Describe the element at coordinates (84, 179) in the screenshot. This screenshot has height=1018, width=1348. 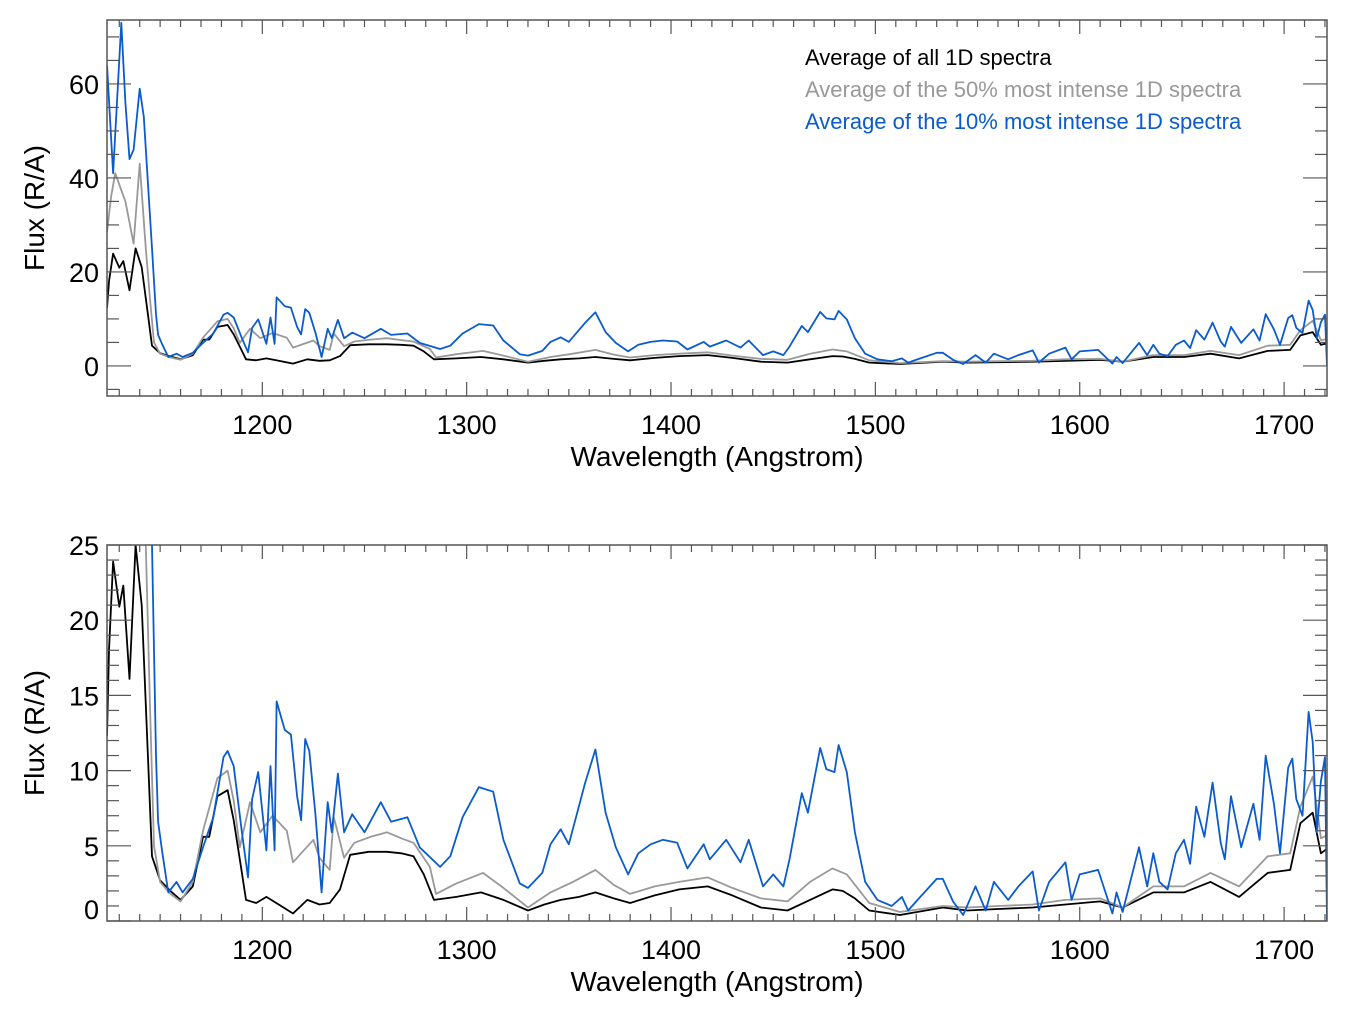
I see `y-tick-label: 40` at that location.